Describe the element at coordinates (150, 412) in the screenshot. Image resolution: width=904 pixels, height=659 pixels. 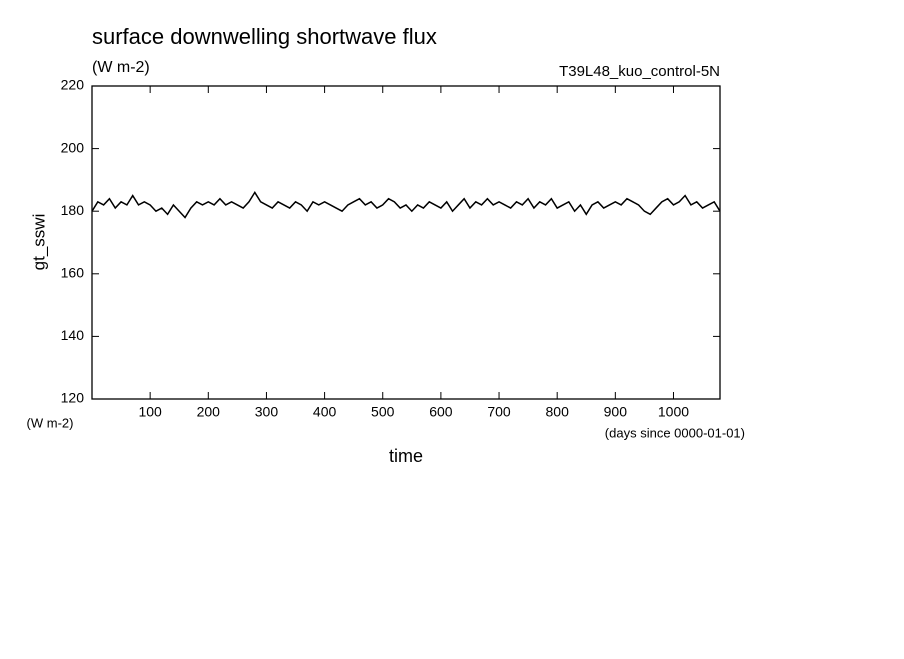
I see `x-tick-label: 100` at that location.